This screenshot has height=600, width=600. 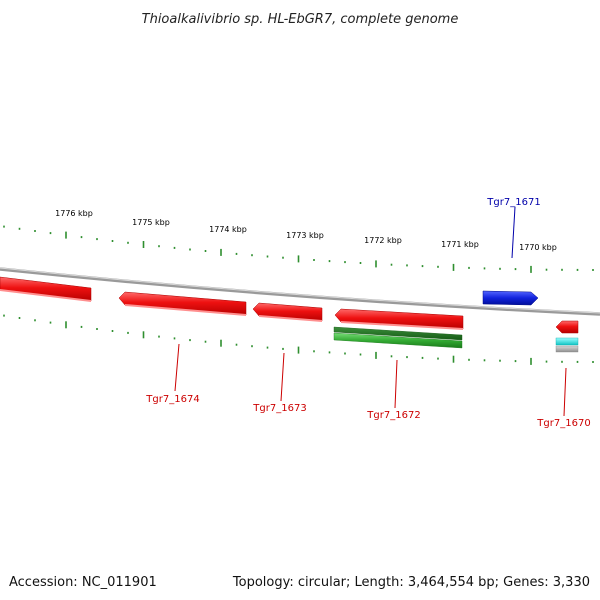 I want to click on gene-label-tgr7-1672: Tgr7_1672, so click(x=393, y=415).